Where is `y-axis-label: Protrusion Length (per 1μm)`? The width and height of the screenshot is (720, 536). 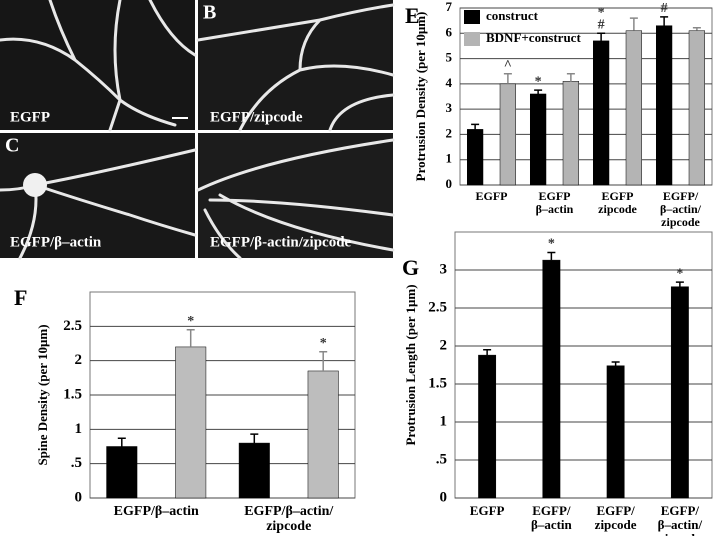 y-axis-label: Protrusion Length (per 1μm) is located at coordinates (410, 364).